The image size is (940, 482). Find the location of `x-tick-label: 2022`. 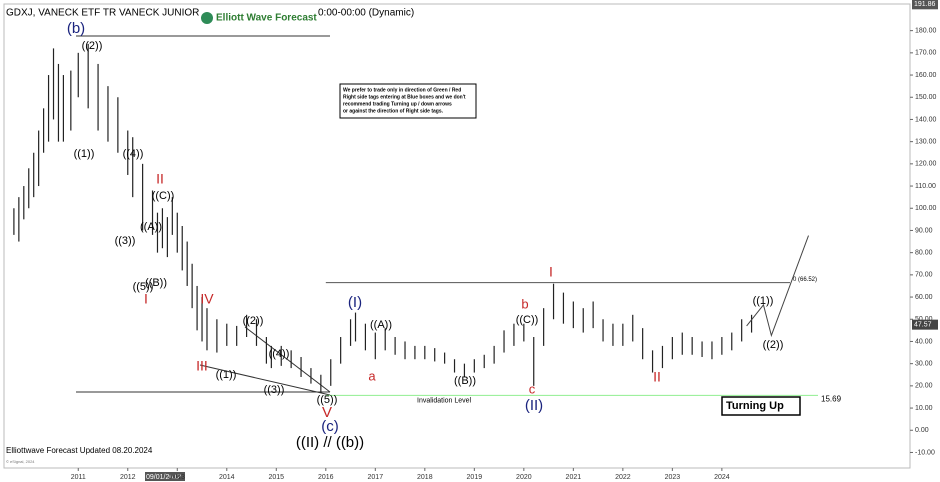

x-tick-label: 2022 is located at coordinates (623, 477).